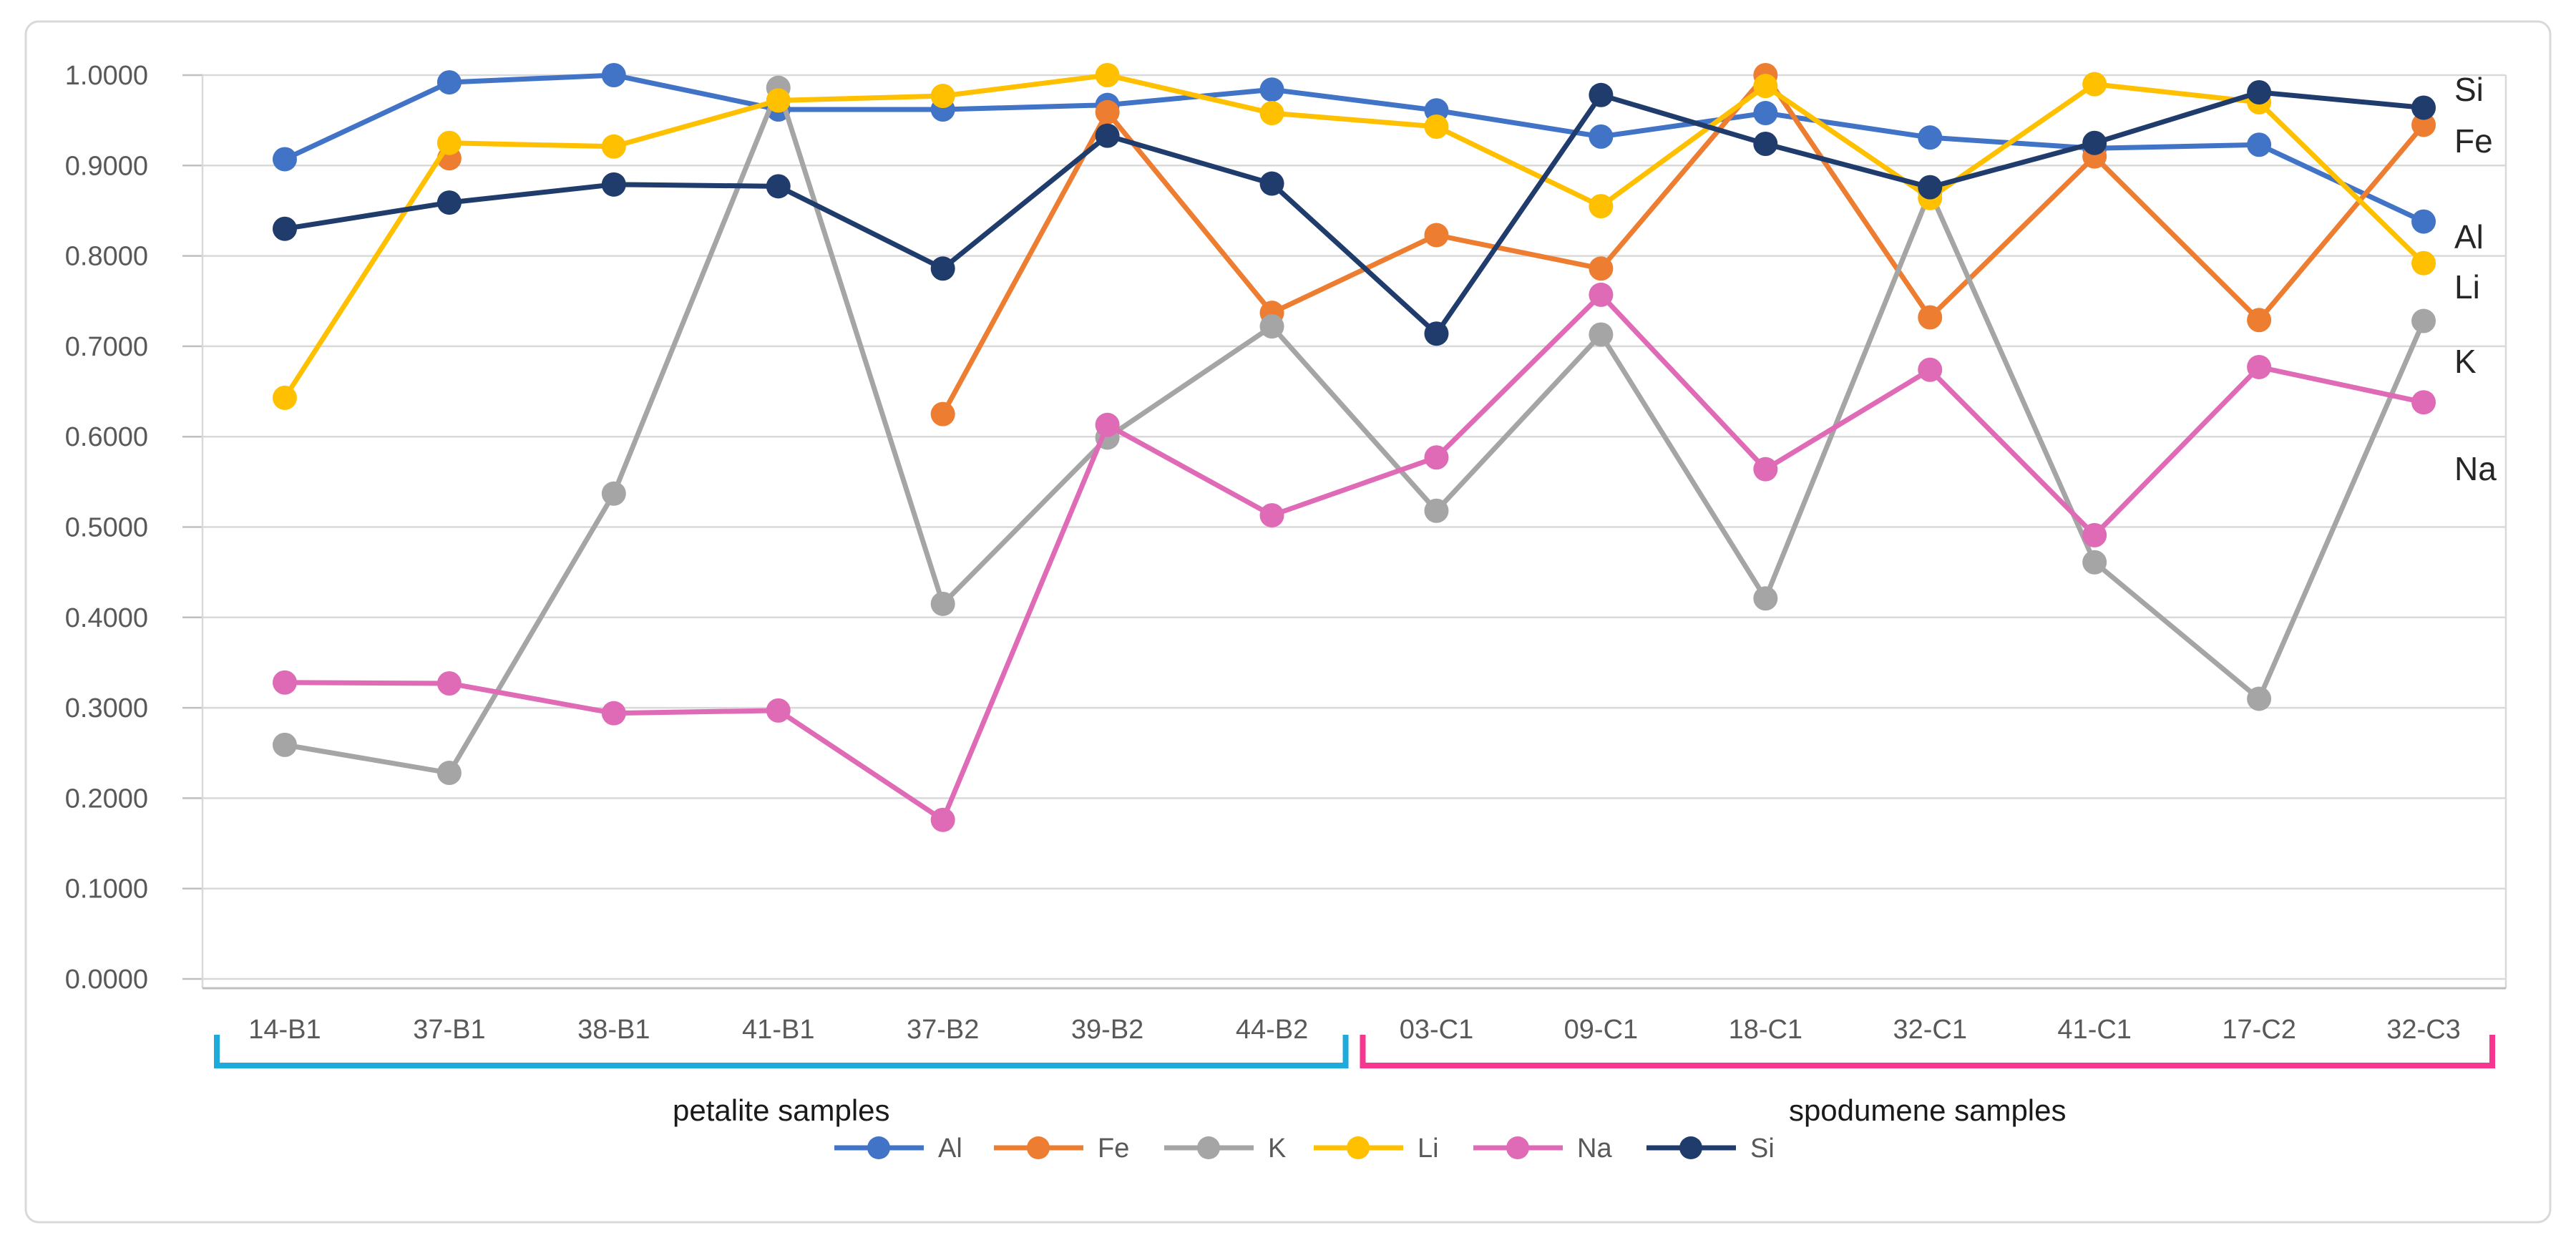 The width and height of the screenshot is (2576, 1248). I want to click on x-axis-label: 39-B2, so click(1107, 1030).